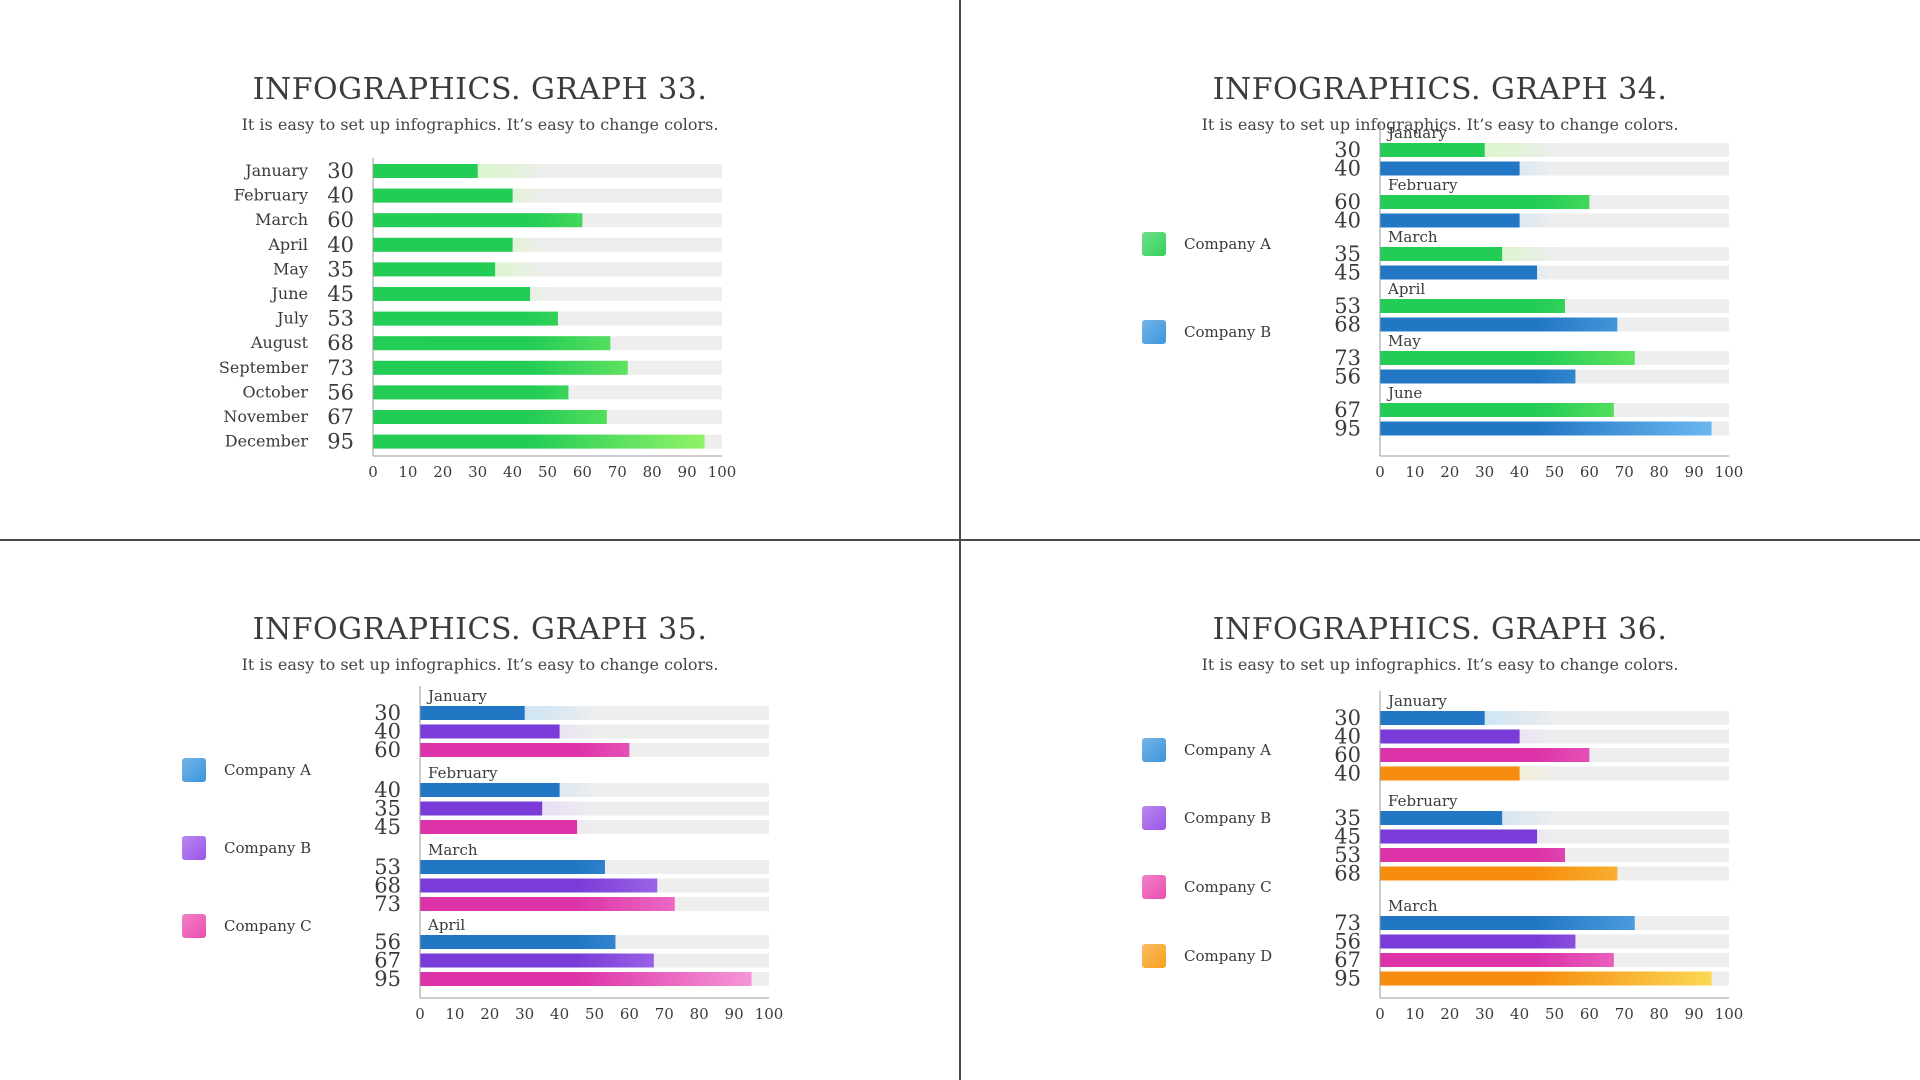 The width and height of the screenshot is (1920, 1080). Describe the element at coordinates (279, 342) in the screenshot. I see `category-label-august: August` at that location.